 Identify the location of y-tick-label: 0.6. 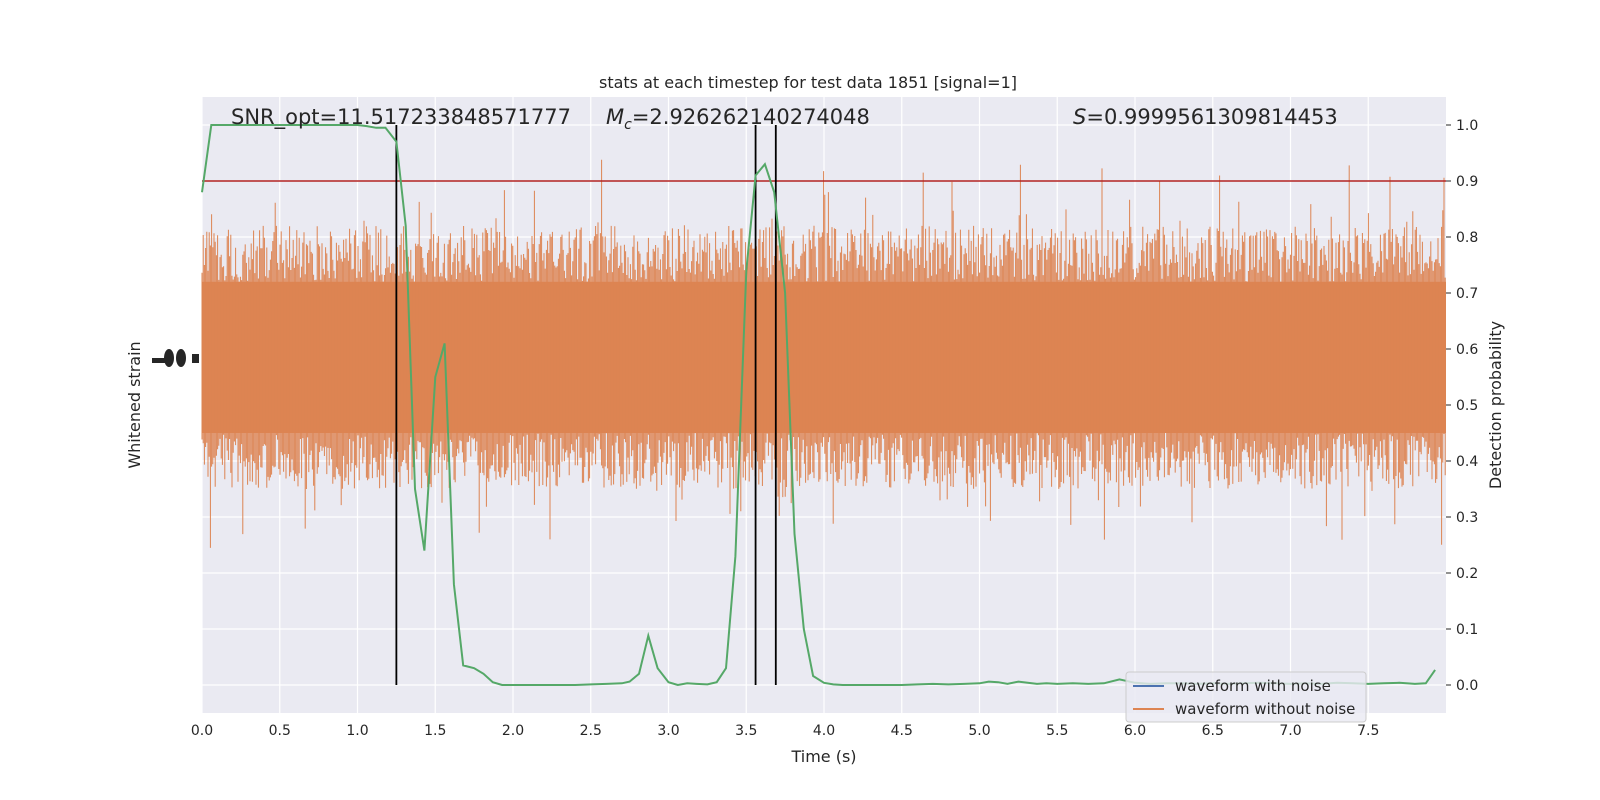
(1467, 350).